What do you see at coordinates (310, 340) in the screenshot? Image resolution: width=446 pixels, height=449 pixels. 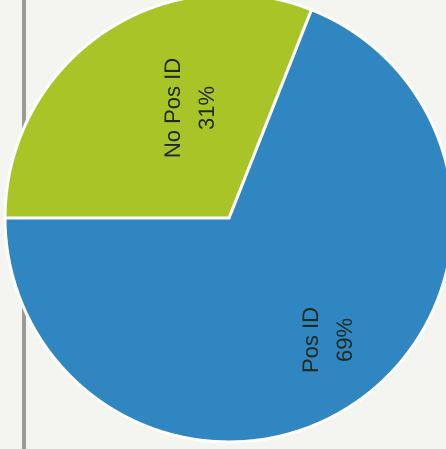 I see `slice-label-name: Pos ID` at bounding box center [310, 340].